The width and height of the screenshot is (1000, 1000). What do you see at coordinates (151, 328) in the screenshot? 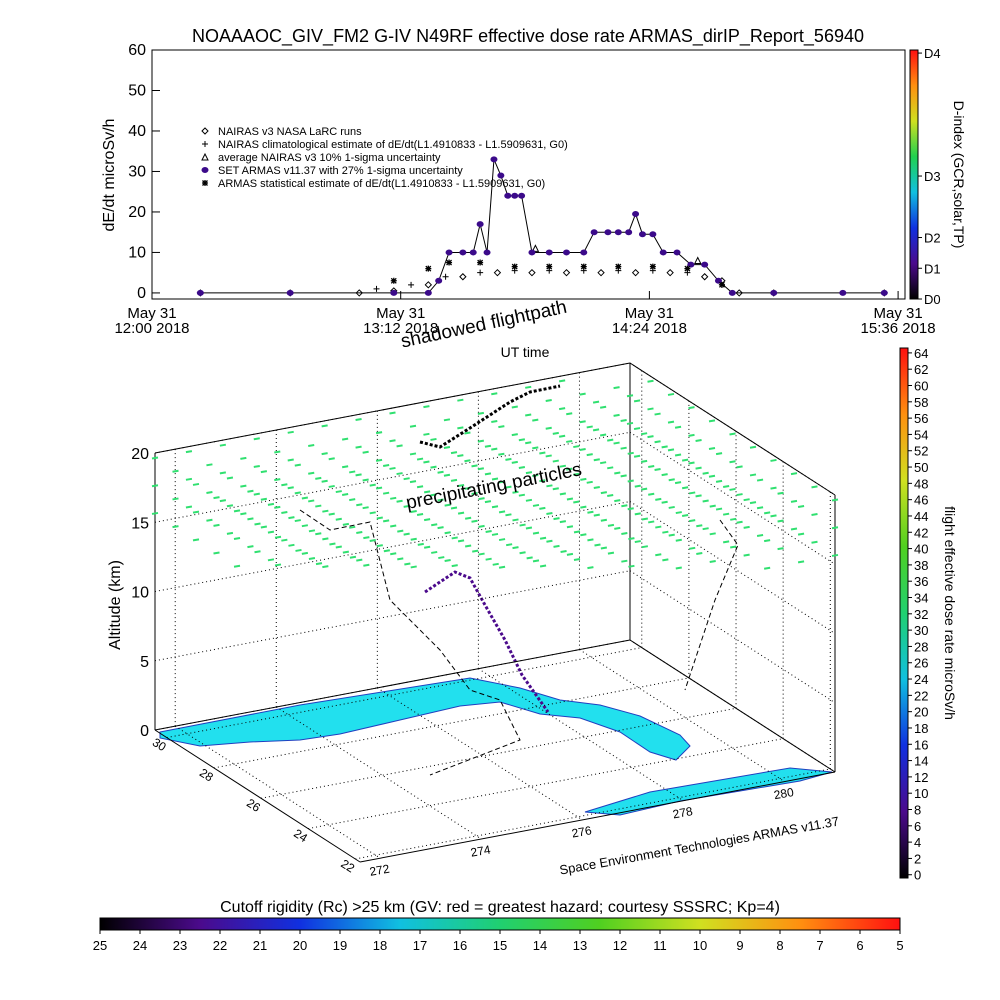
I see `x-tick-label: 12:00 2018` at bounding box center [151, 328].